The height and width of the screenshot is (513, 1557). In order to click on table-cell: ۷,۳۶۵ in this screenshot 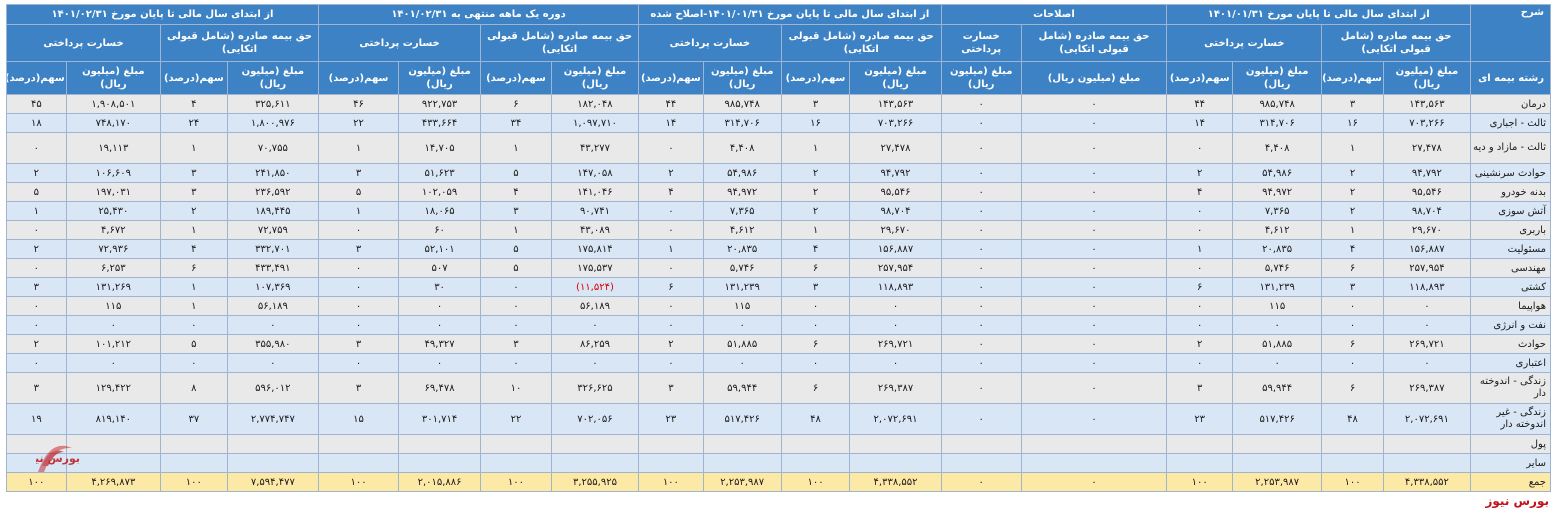, I will do `click(742, 211)`.